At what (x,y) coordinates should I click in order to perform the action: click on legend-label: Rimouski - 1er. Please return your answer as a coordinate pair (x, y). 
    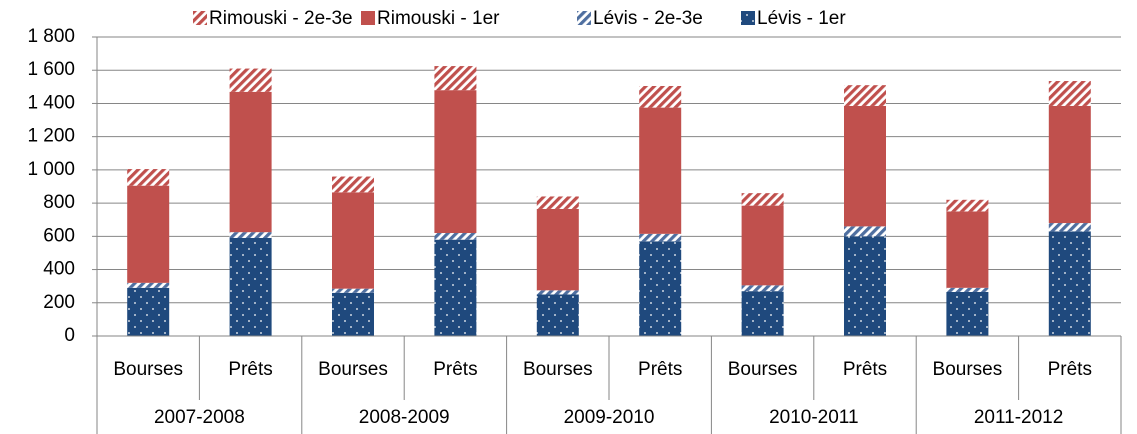
    Looking at the image, I should click on (438, 18).